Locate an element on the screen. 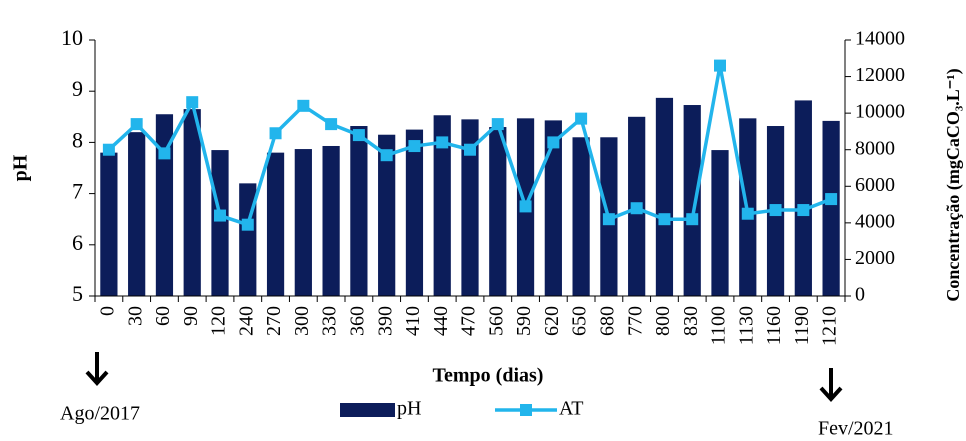  x-tick-label: 410 is located at coordinates (413, 321).